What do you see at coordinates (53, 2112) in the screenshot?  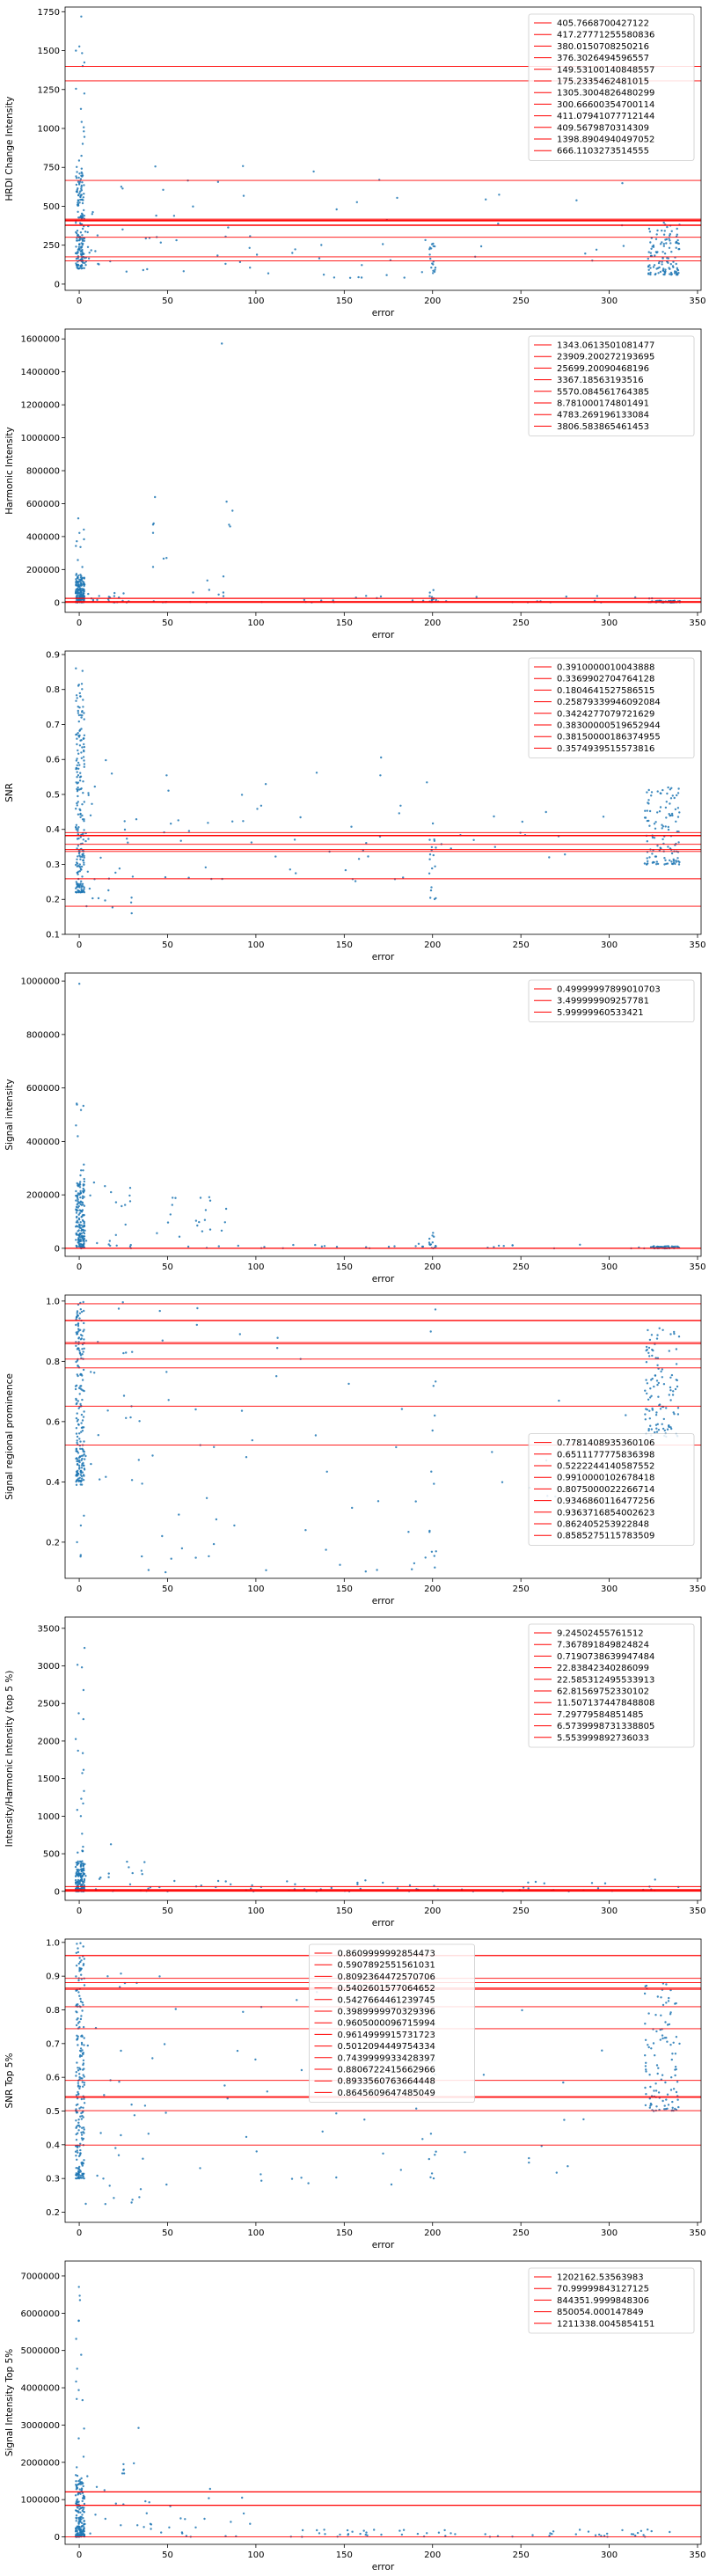 I see `y-tick-label: 0.5` at bounding box center [53, 2112].